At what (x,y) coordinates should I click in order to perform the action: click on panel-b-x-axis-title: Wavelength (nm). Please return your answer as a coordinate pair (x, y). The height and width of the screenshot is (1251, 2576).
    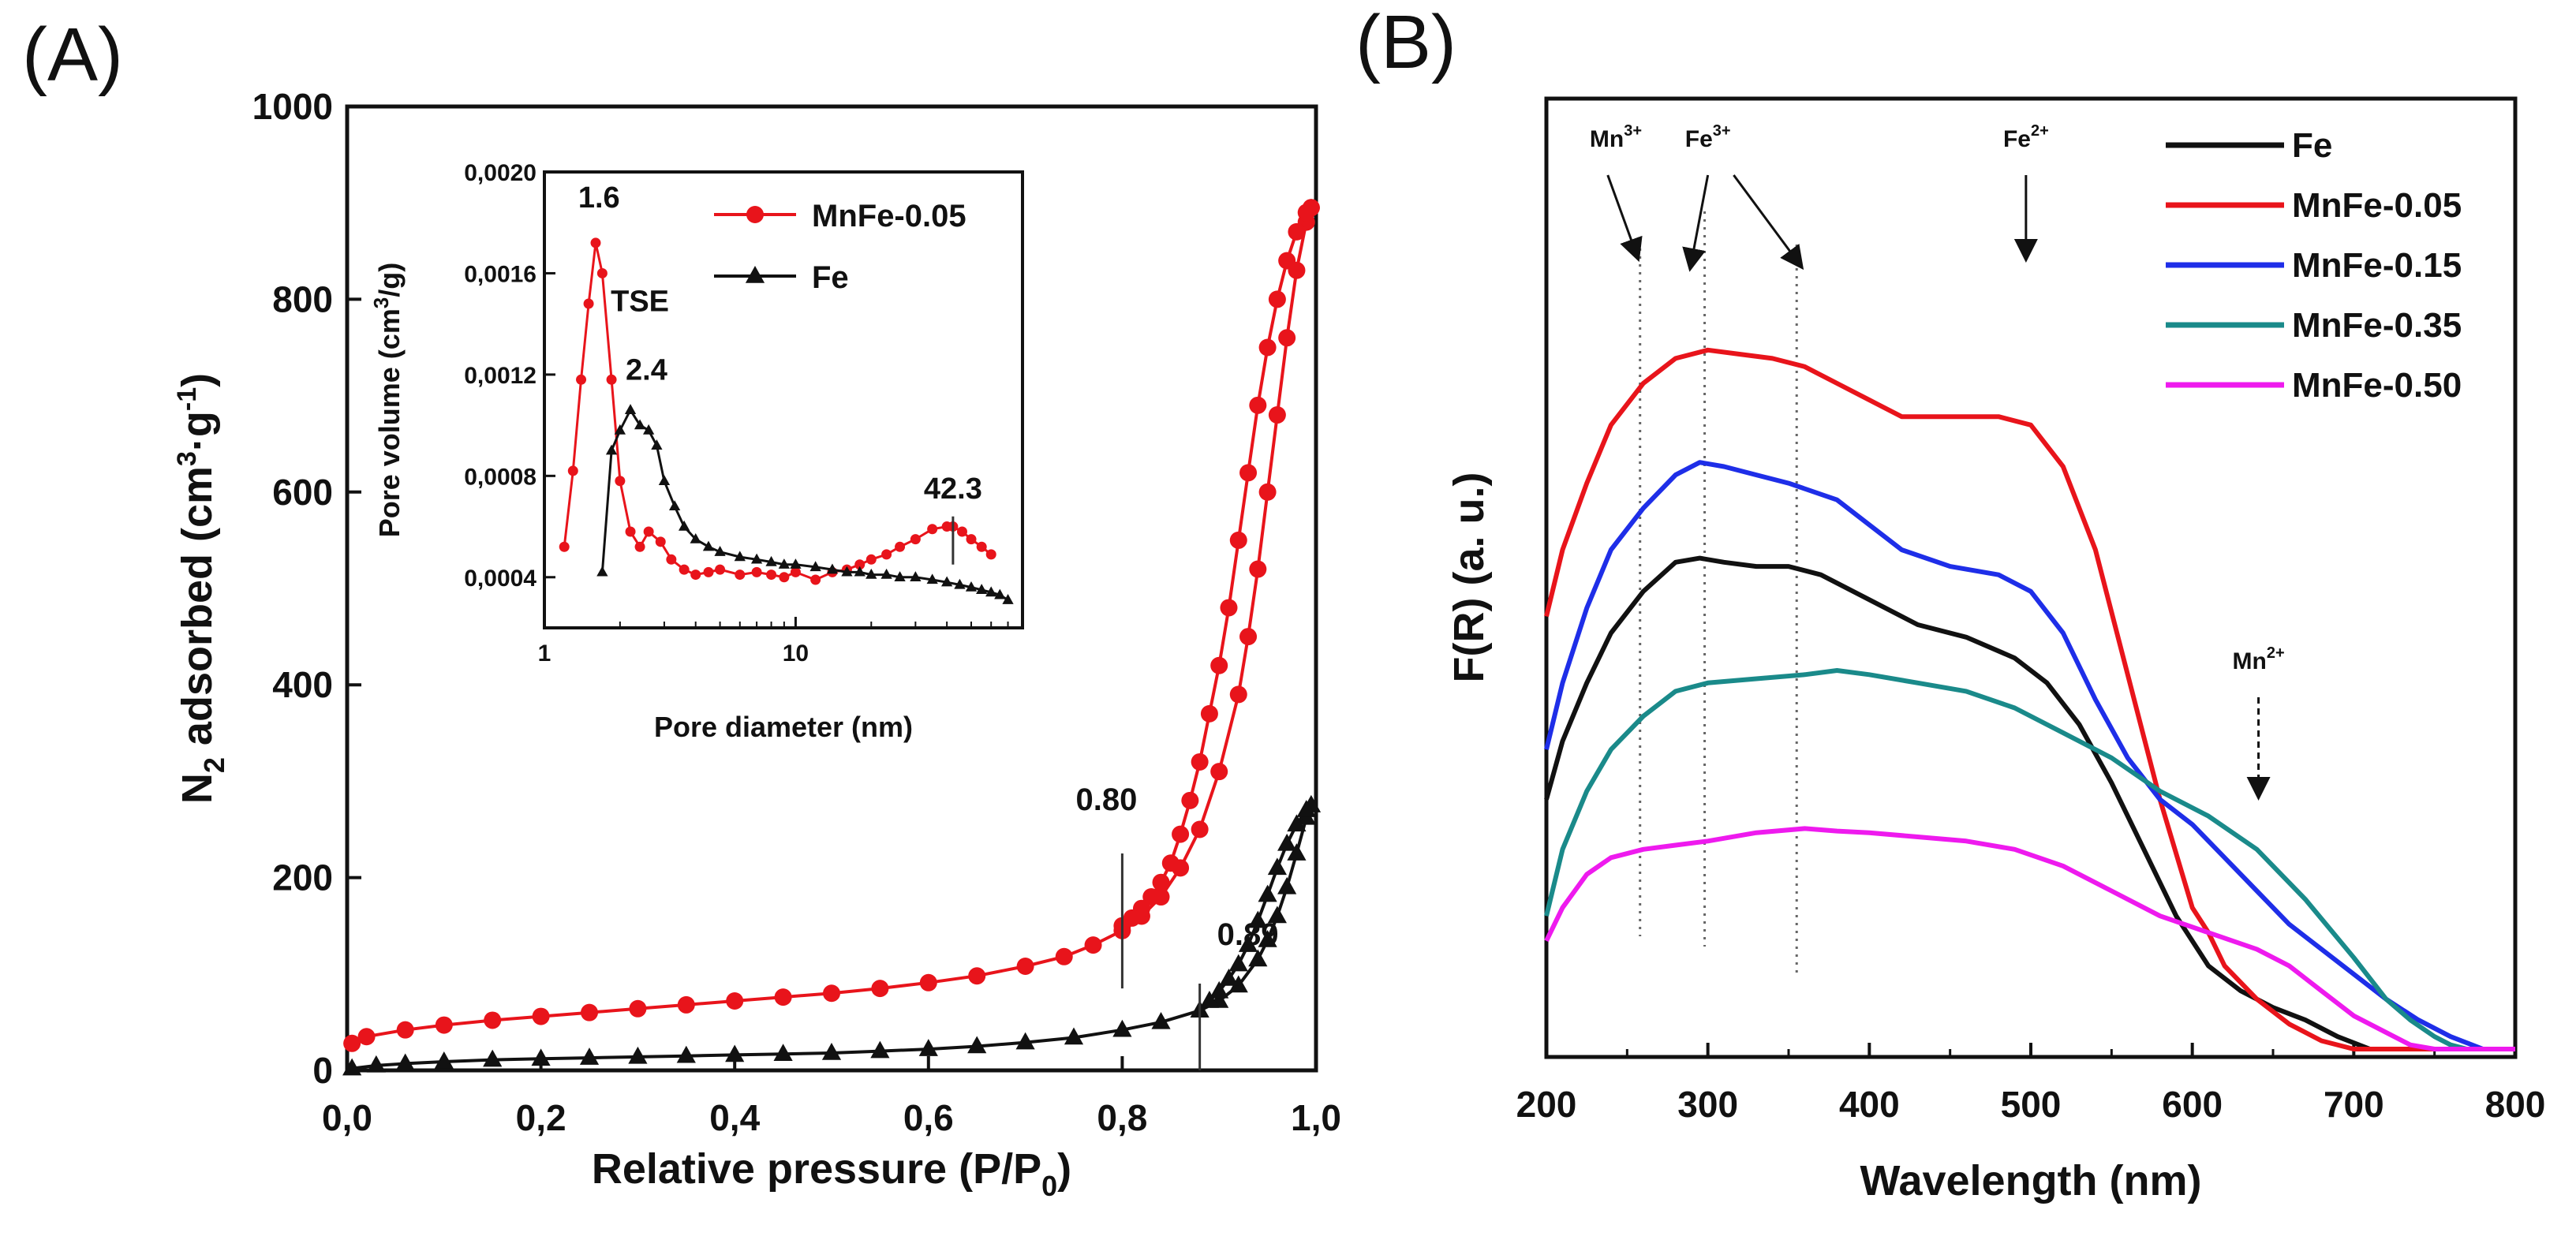
    Looking at the image, I should click on (2030, 1180).